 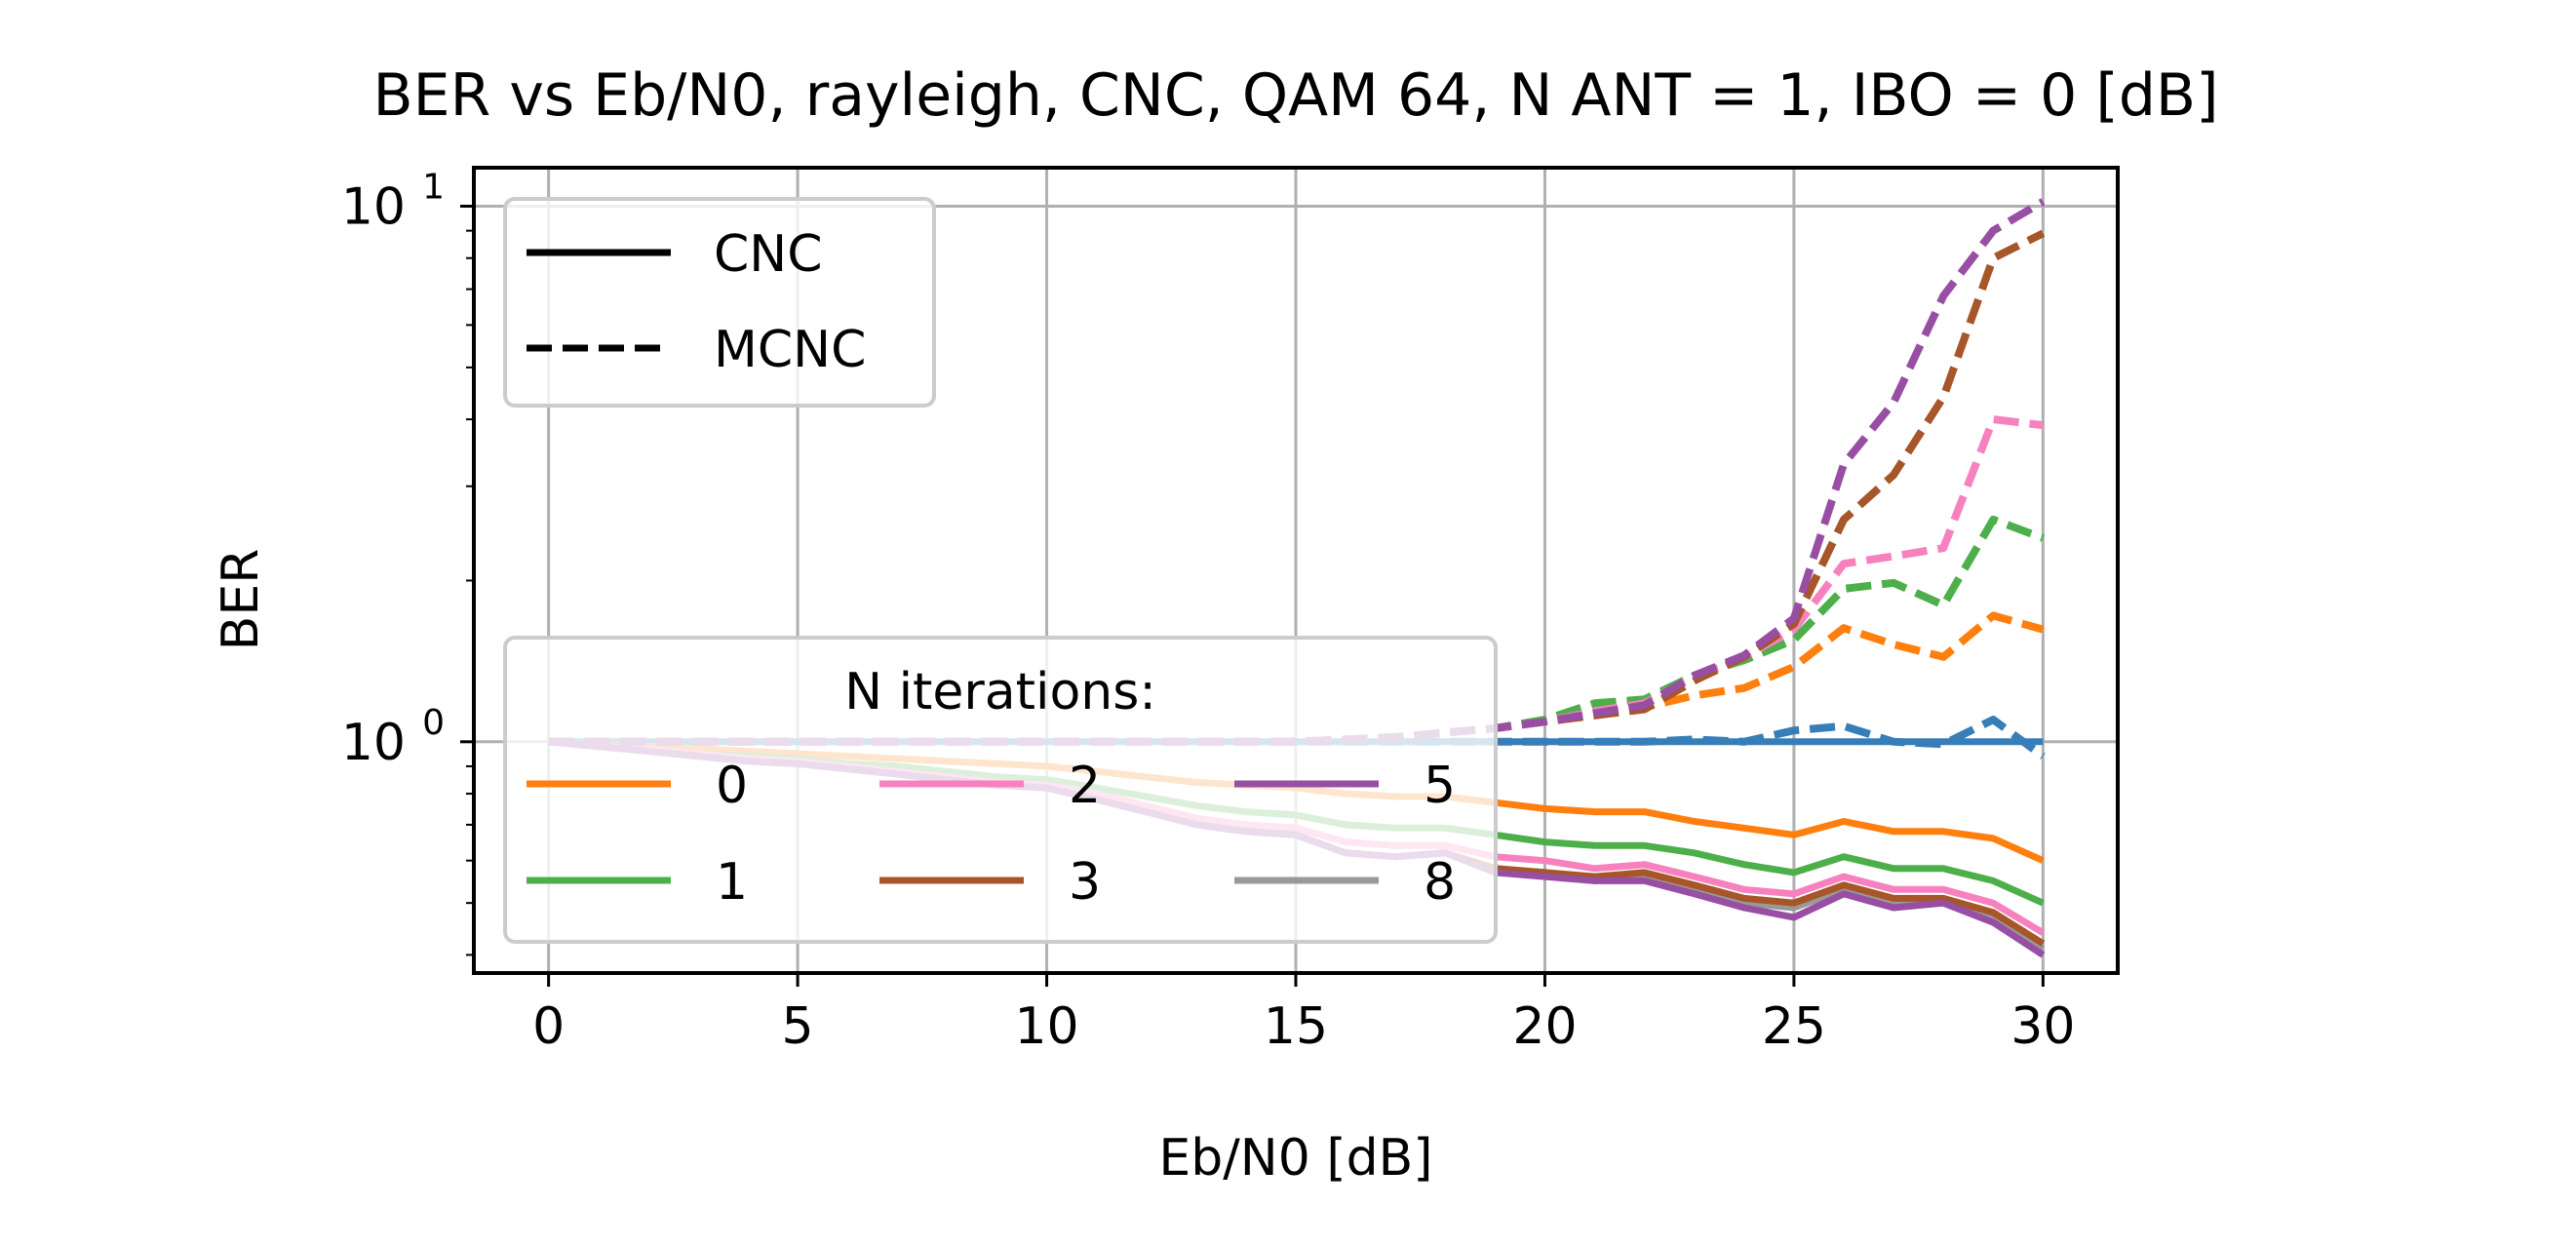 What do you see at coordinates (433, 187) in the screenshot?
I see `y-tick-exponent: 1` at bounding box center [433, 187].